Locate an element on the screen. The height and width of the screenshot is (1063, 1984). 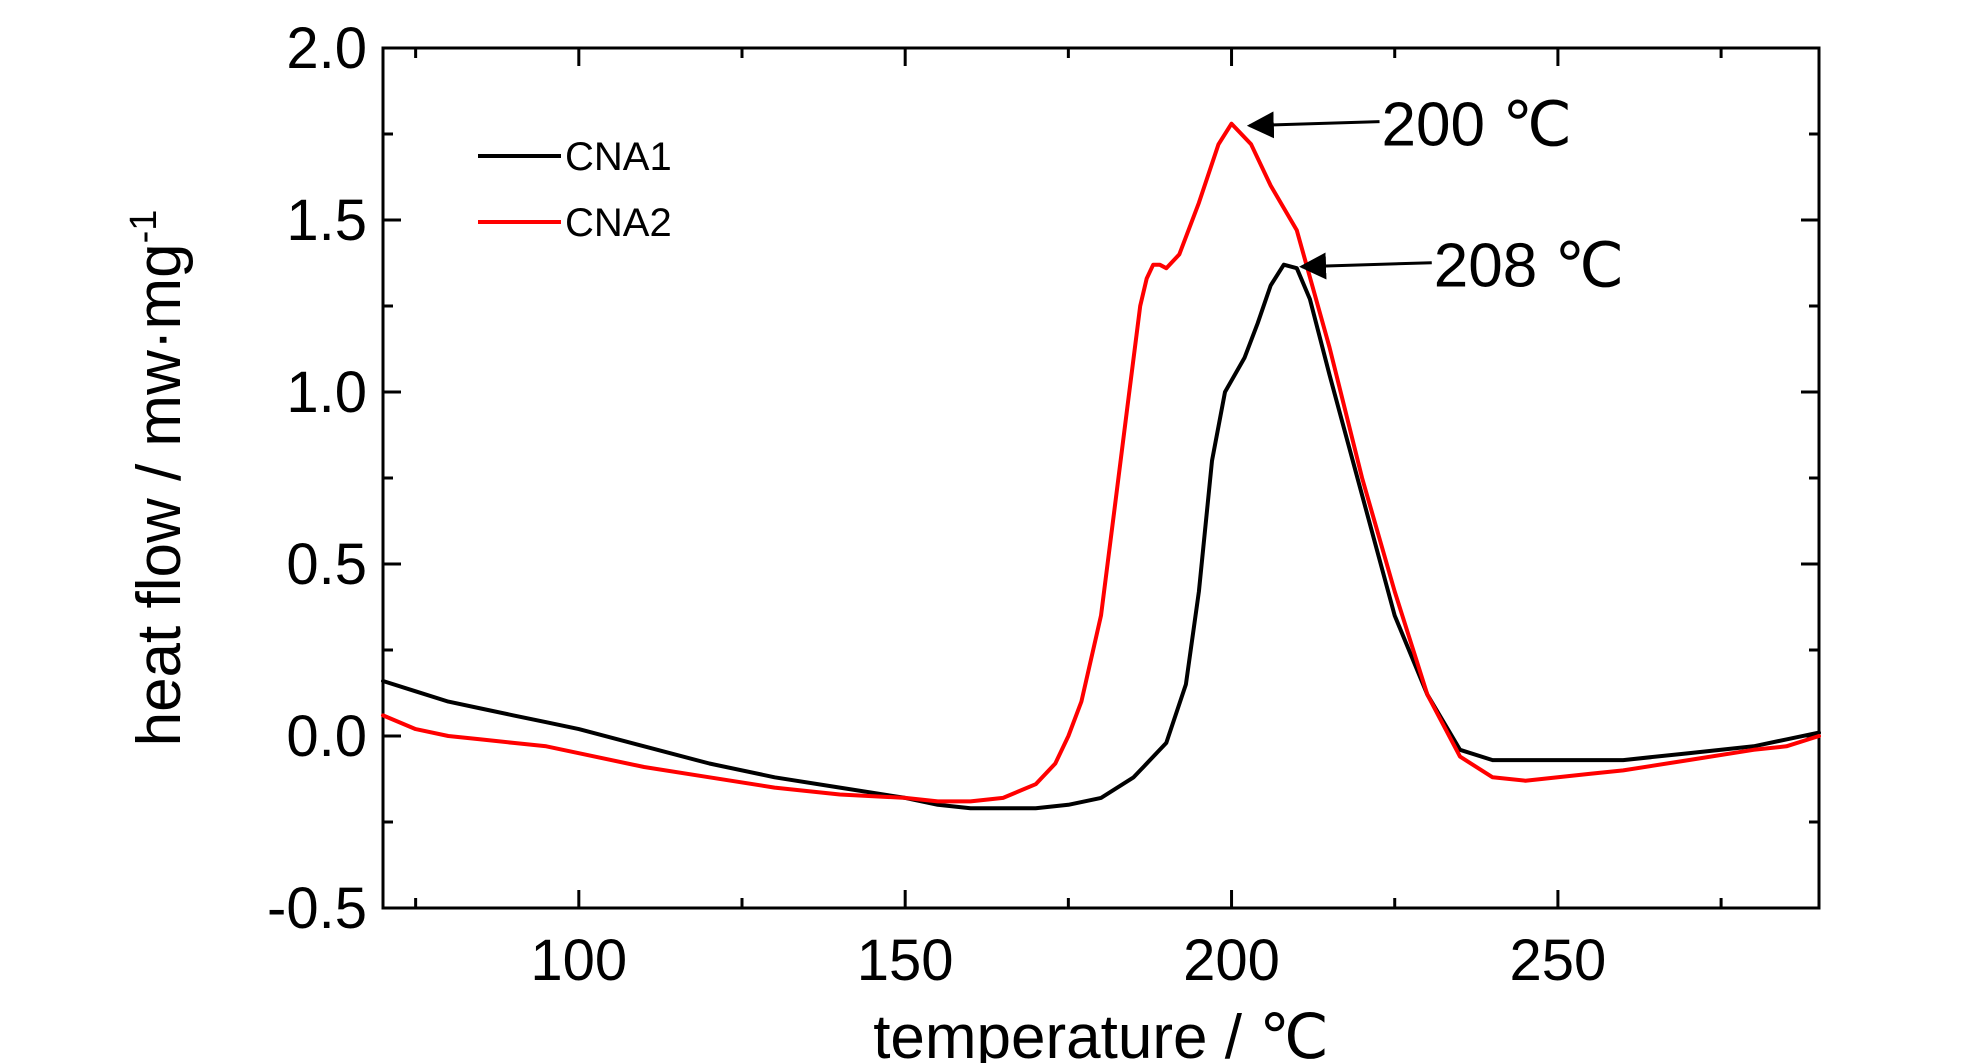
x-axis-title: temperature / ℃ is located at coordinates (1101, 1033).